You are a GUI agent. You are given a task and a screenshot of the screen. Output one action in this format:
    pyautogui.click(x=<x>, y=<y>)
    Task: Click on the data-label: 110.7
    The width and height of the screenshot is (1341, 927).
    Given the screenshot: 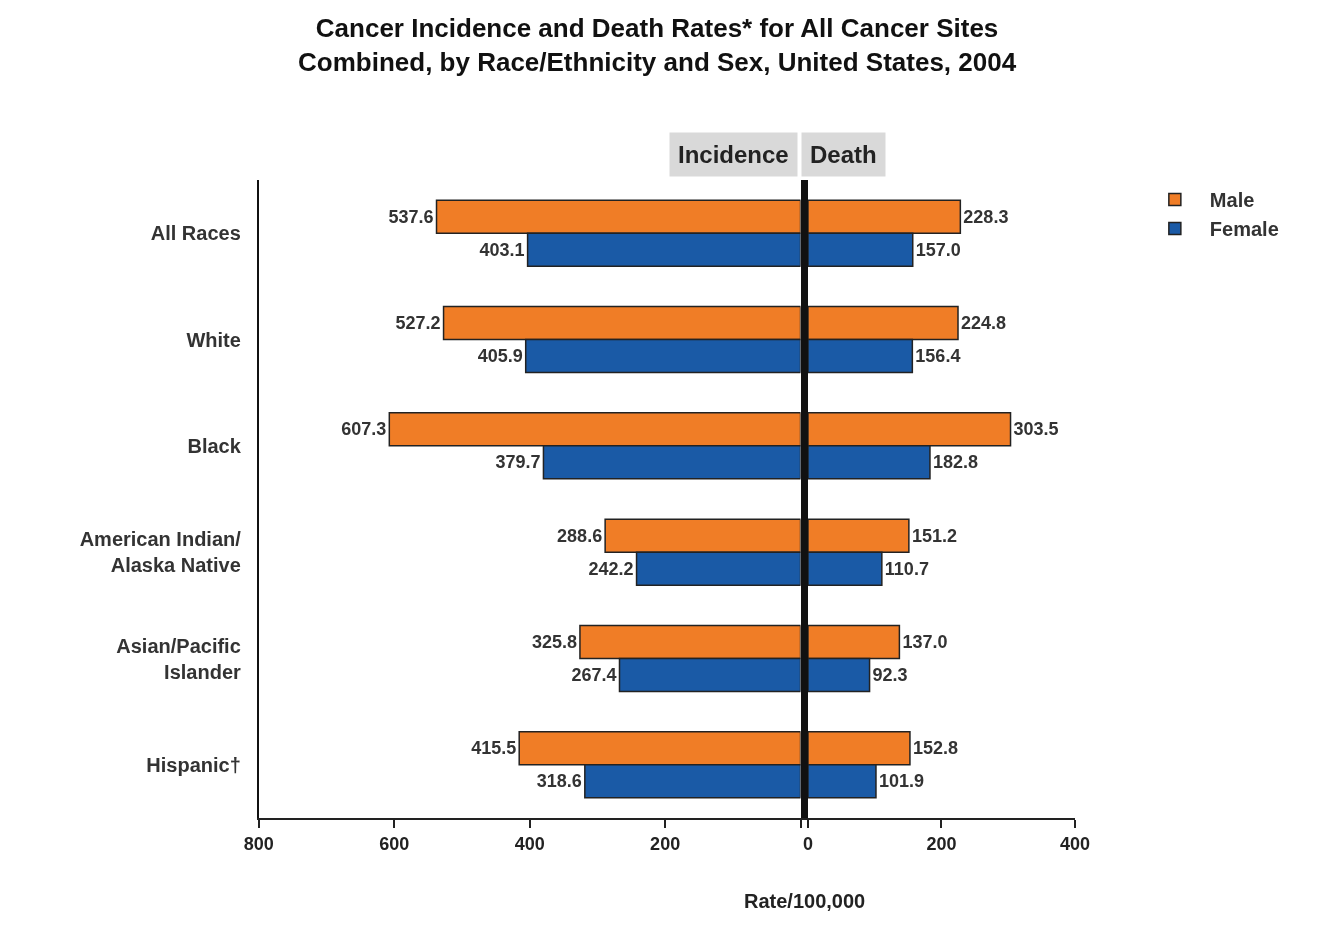 What is the action you would take?
    pyautogui.click(x=906, y=568)
    